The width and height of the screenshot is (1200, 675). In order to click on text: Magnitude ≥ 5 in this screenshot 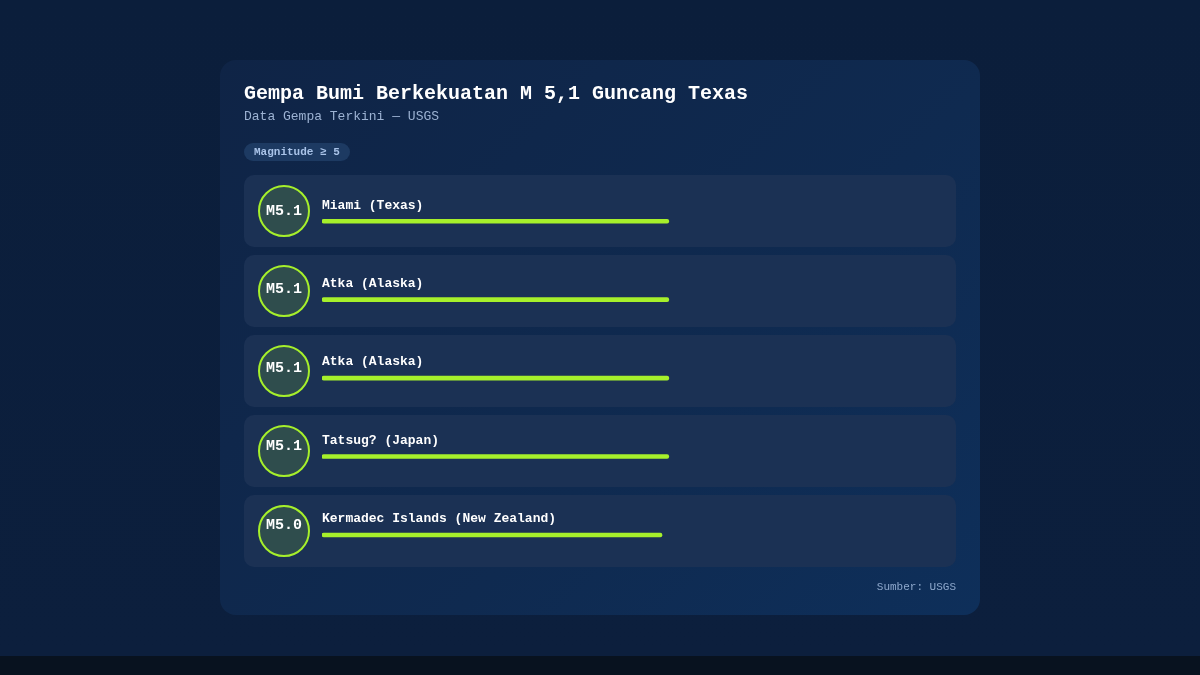, I will do `click(297, 152)`.